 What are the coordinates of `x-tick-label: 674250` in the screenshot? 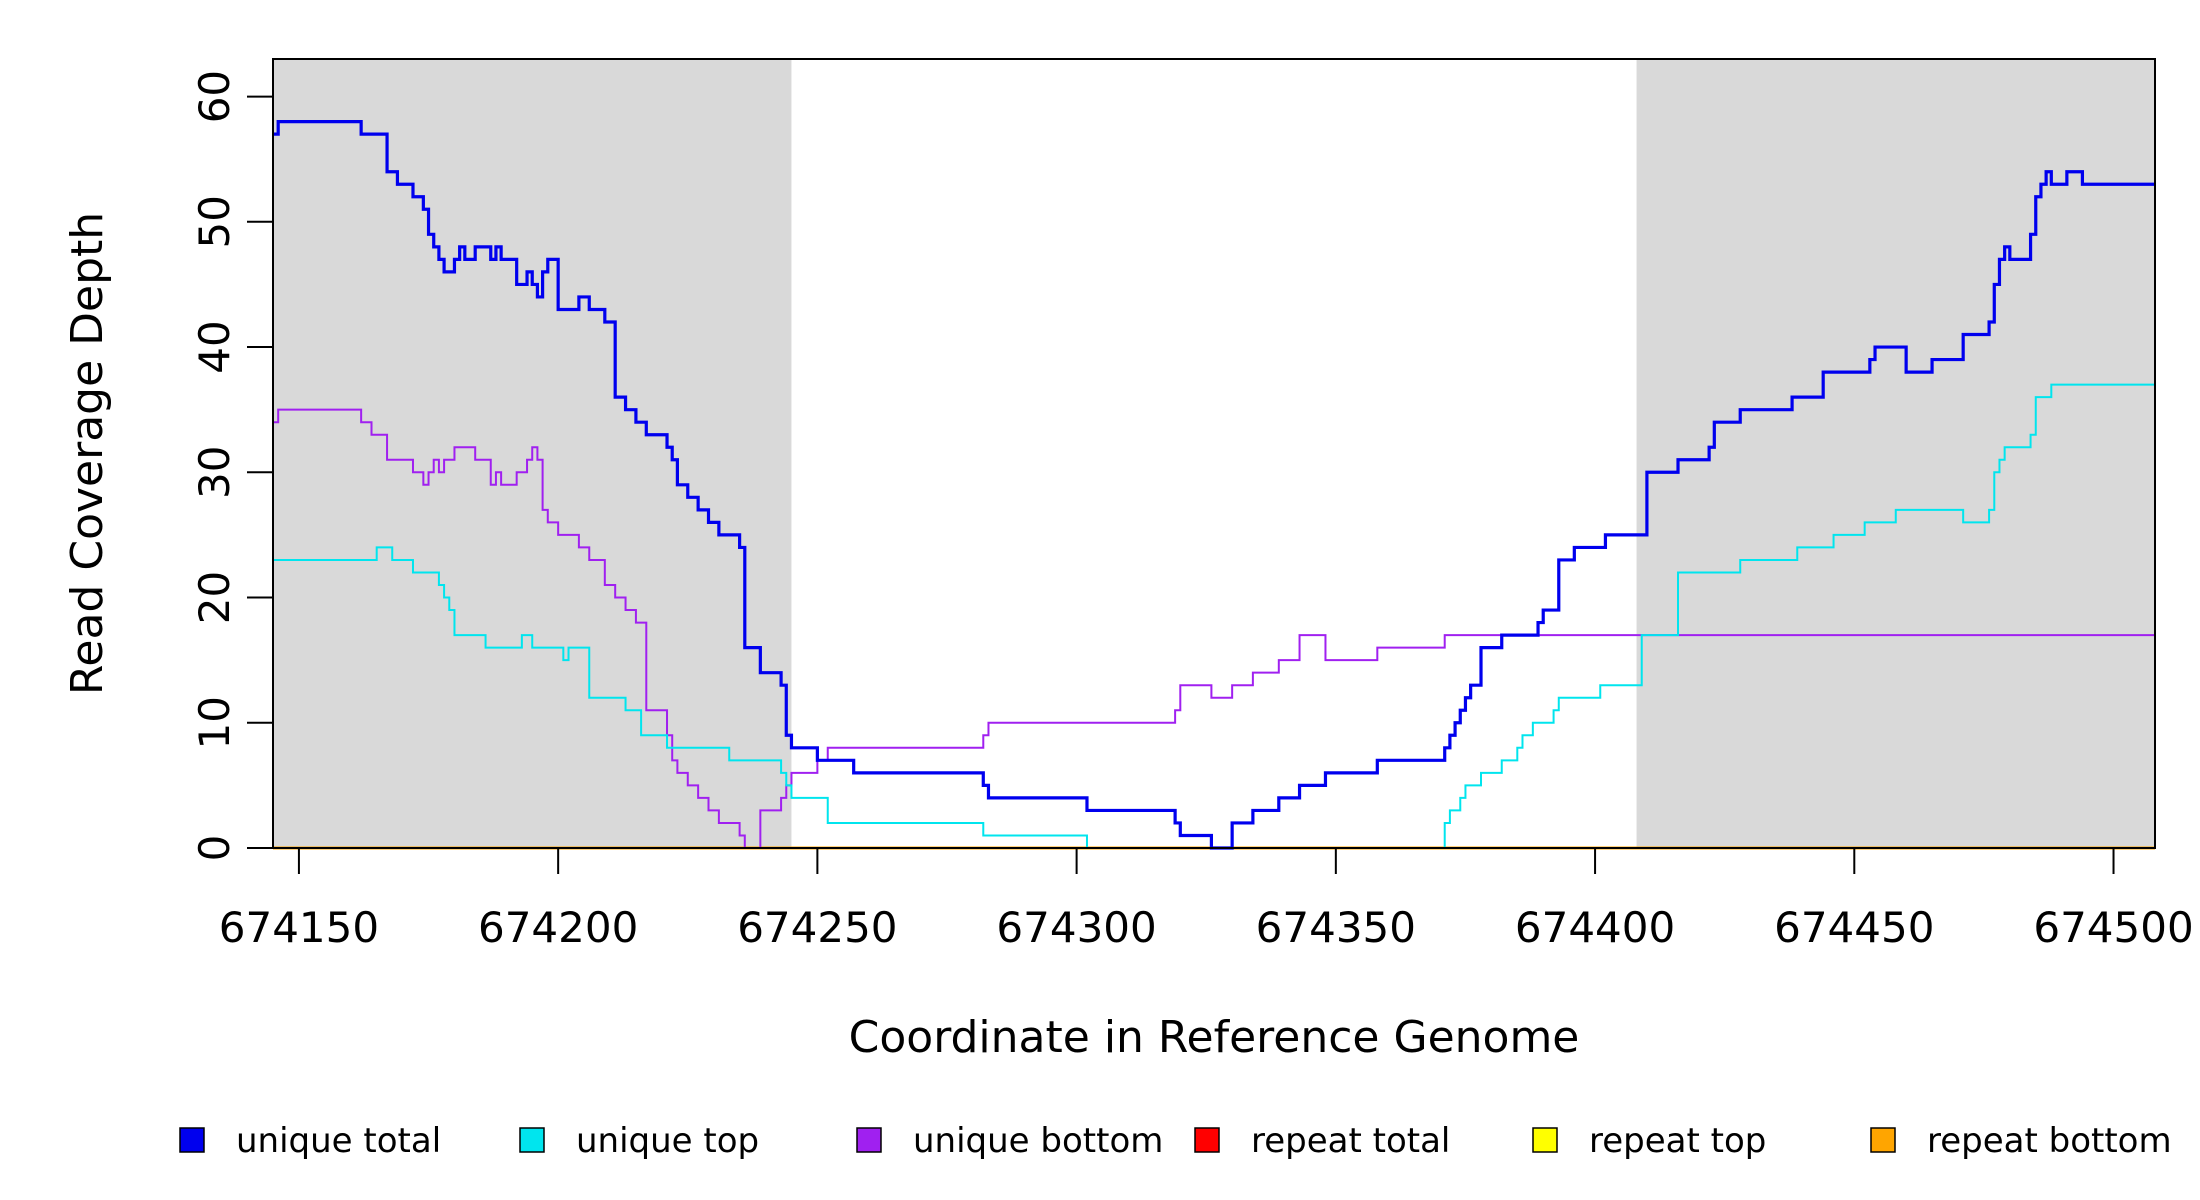 It's located at (817, 927).